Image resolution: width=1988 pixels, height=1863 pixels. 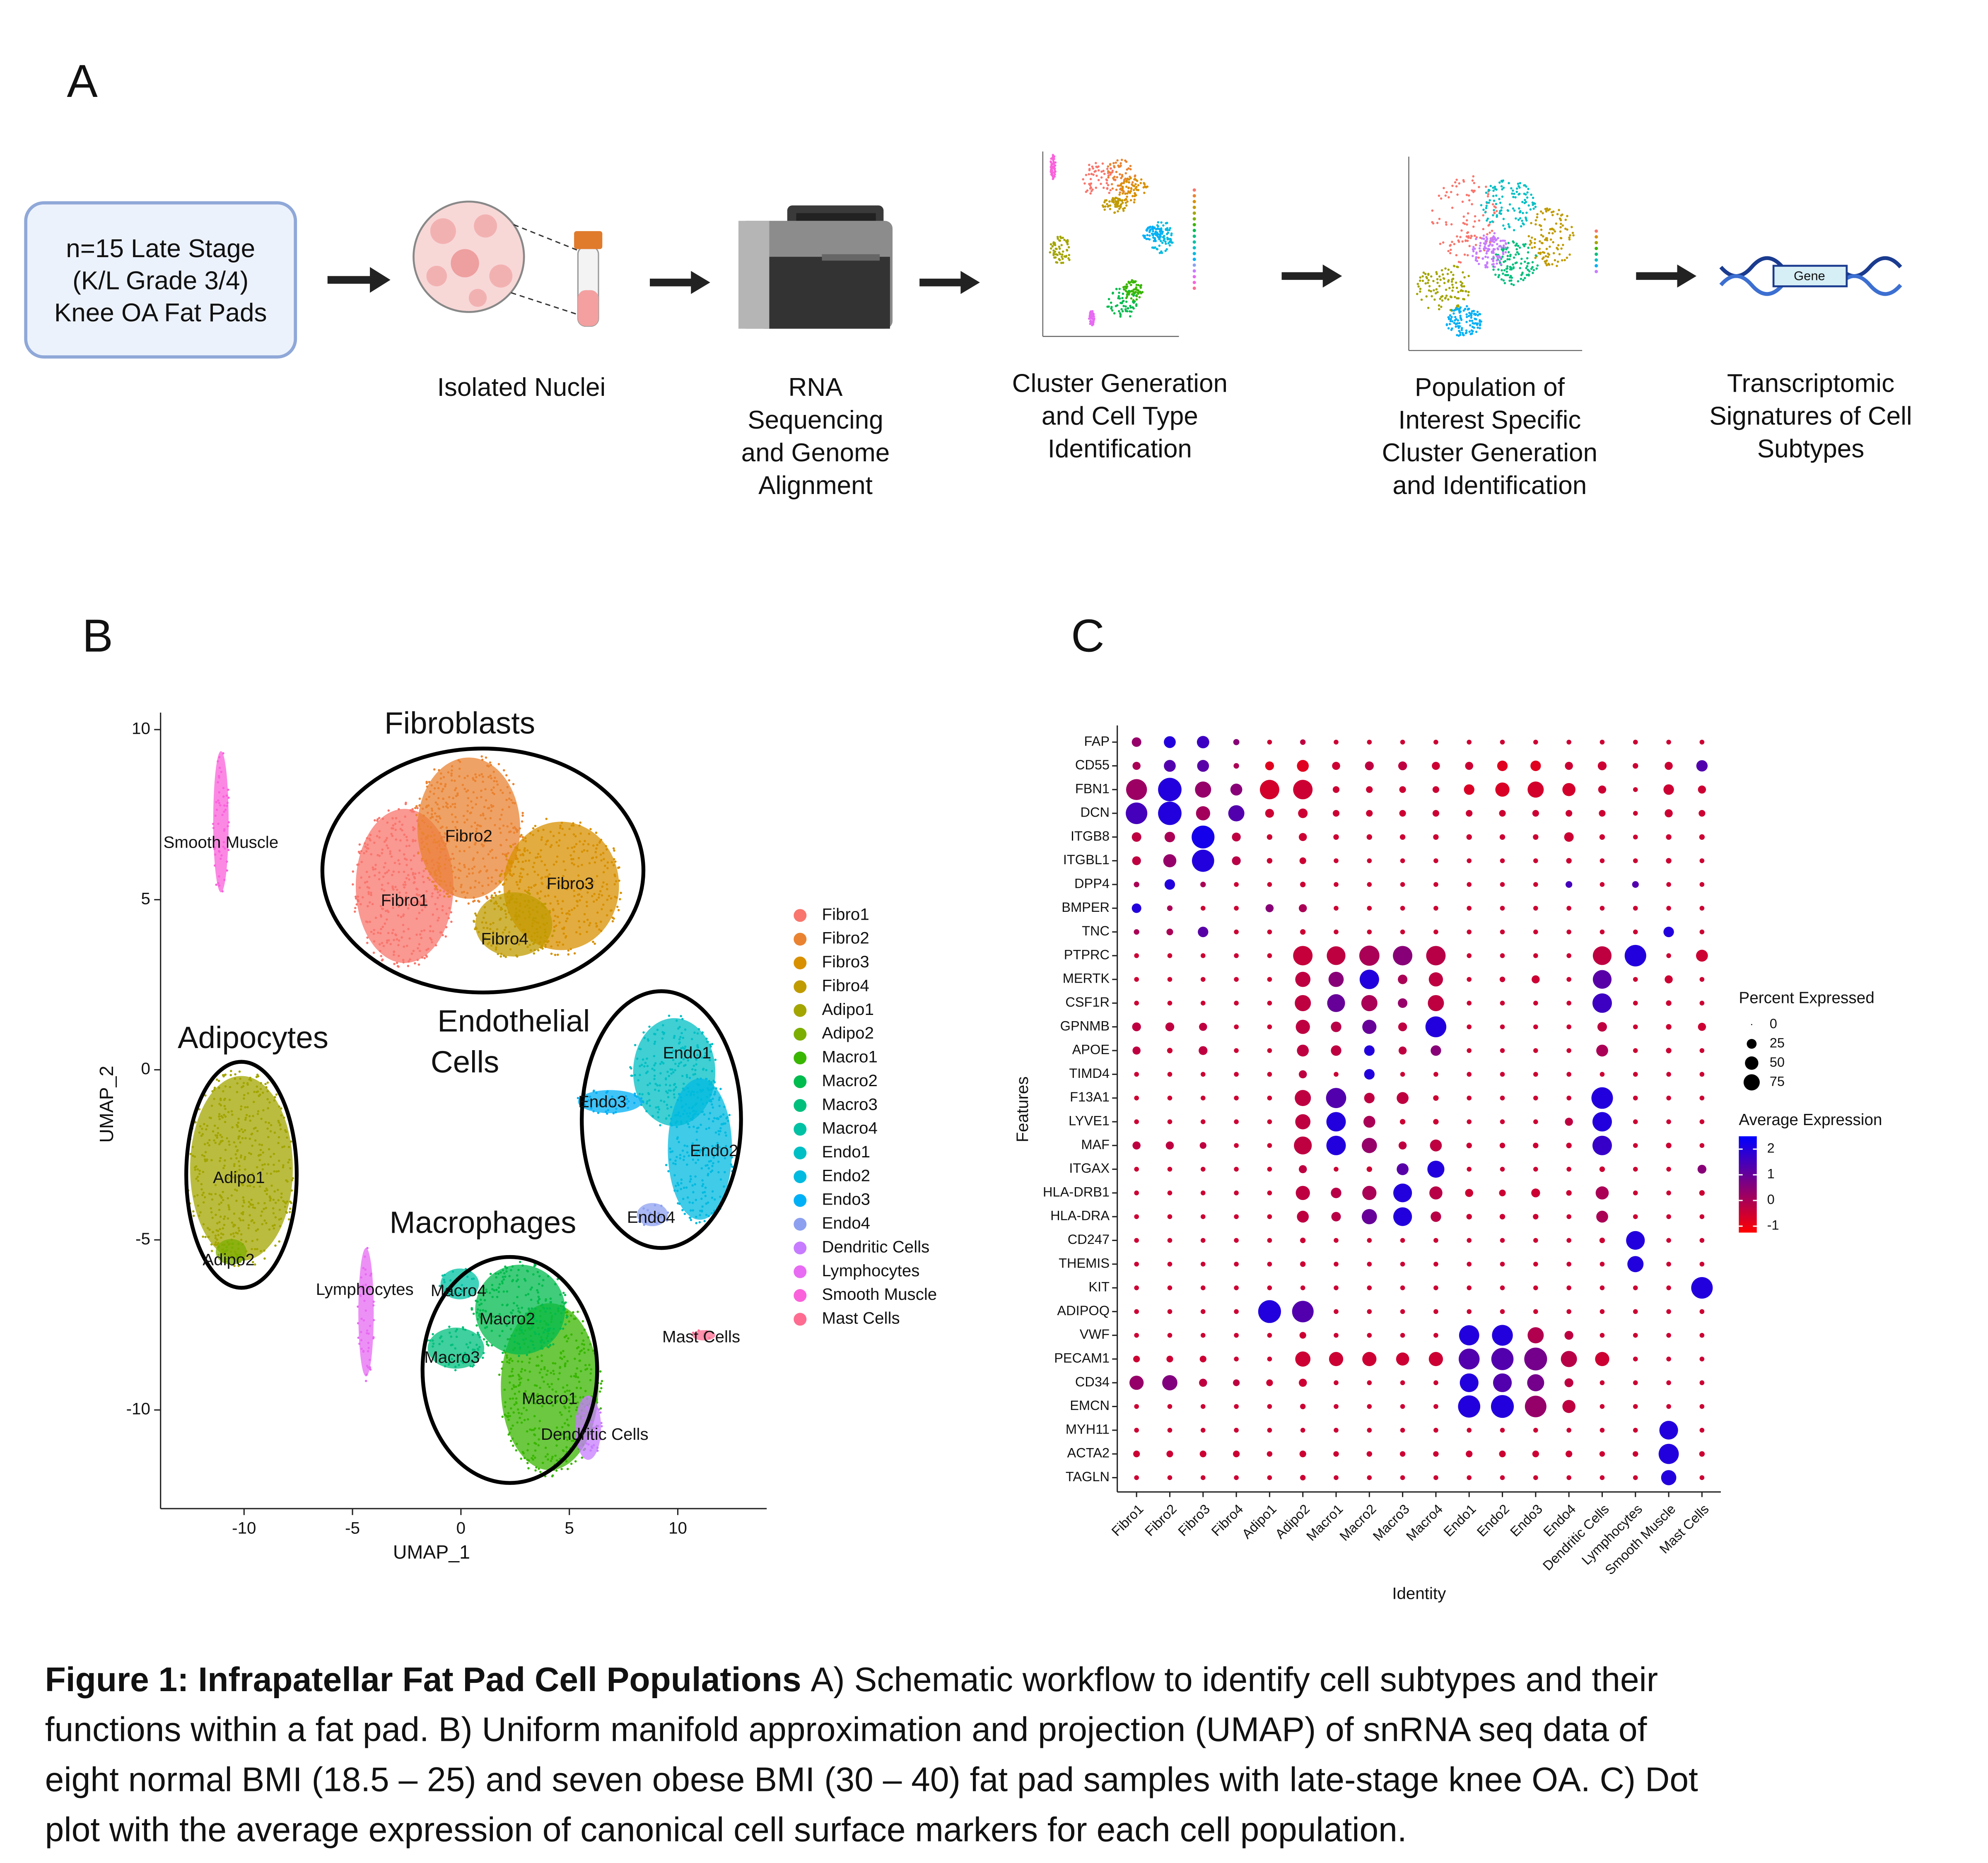 What do you see at coordinates (850, 1129) in the screenshot?
I see `legend-label: Macro4` at bounding box center [850, 1129].